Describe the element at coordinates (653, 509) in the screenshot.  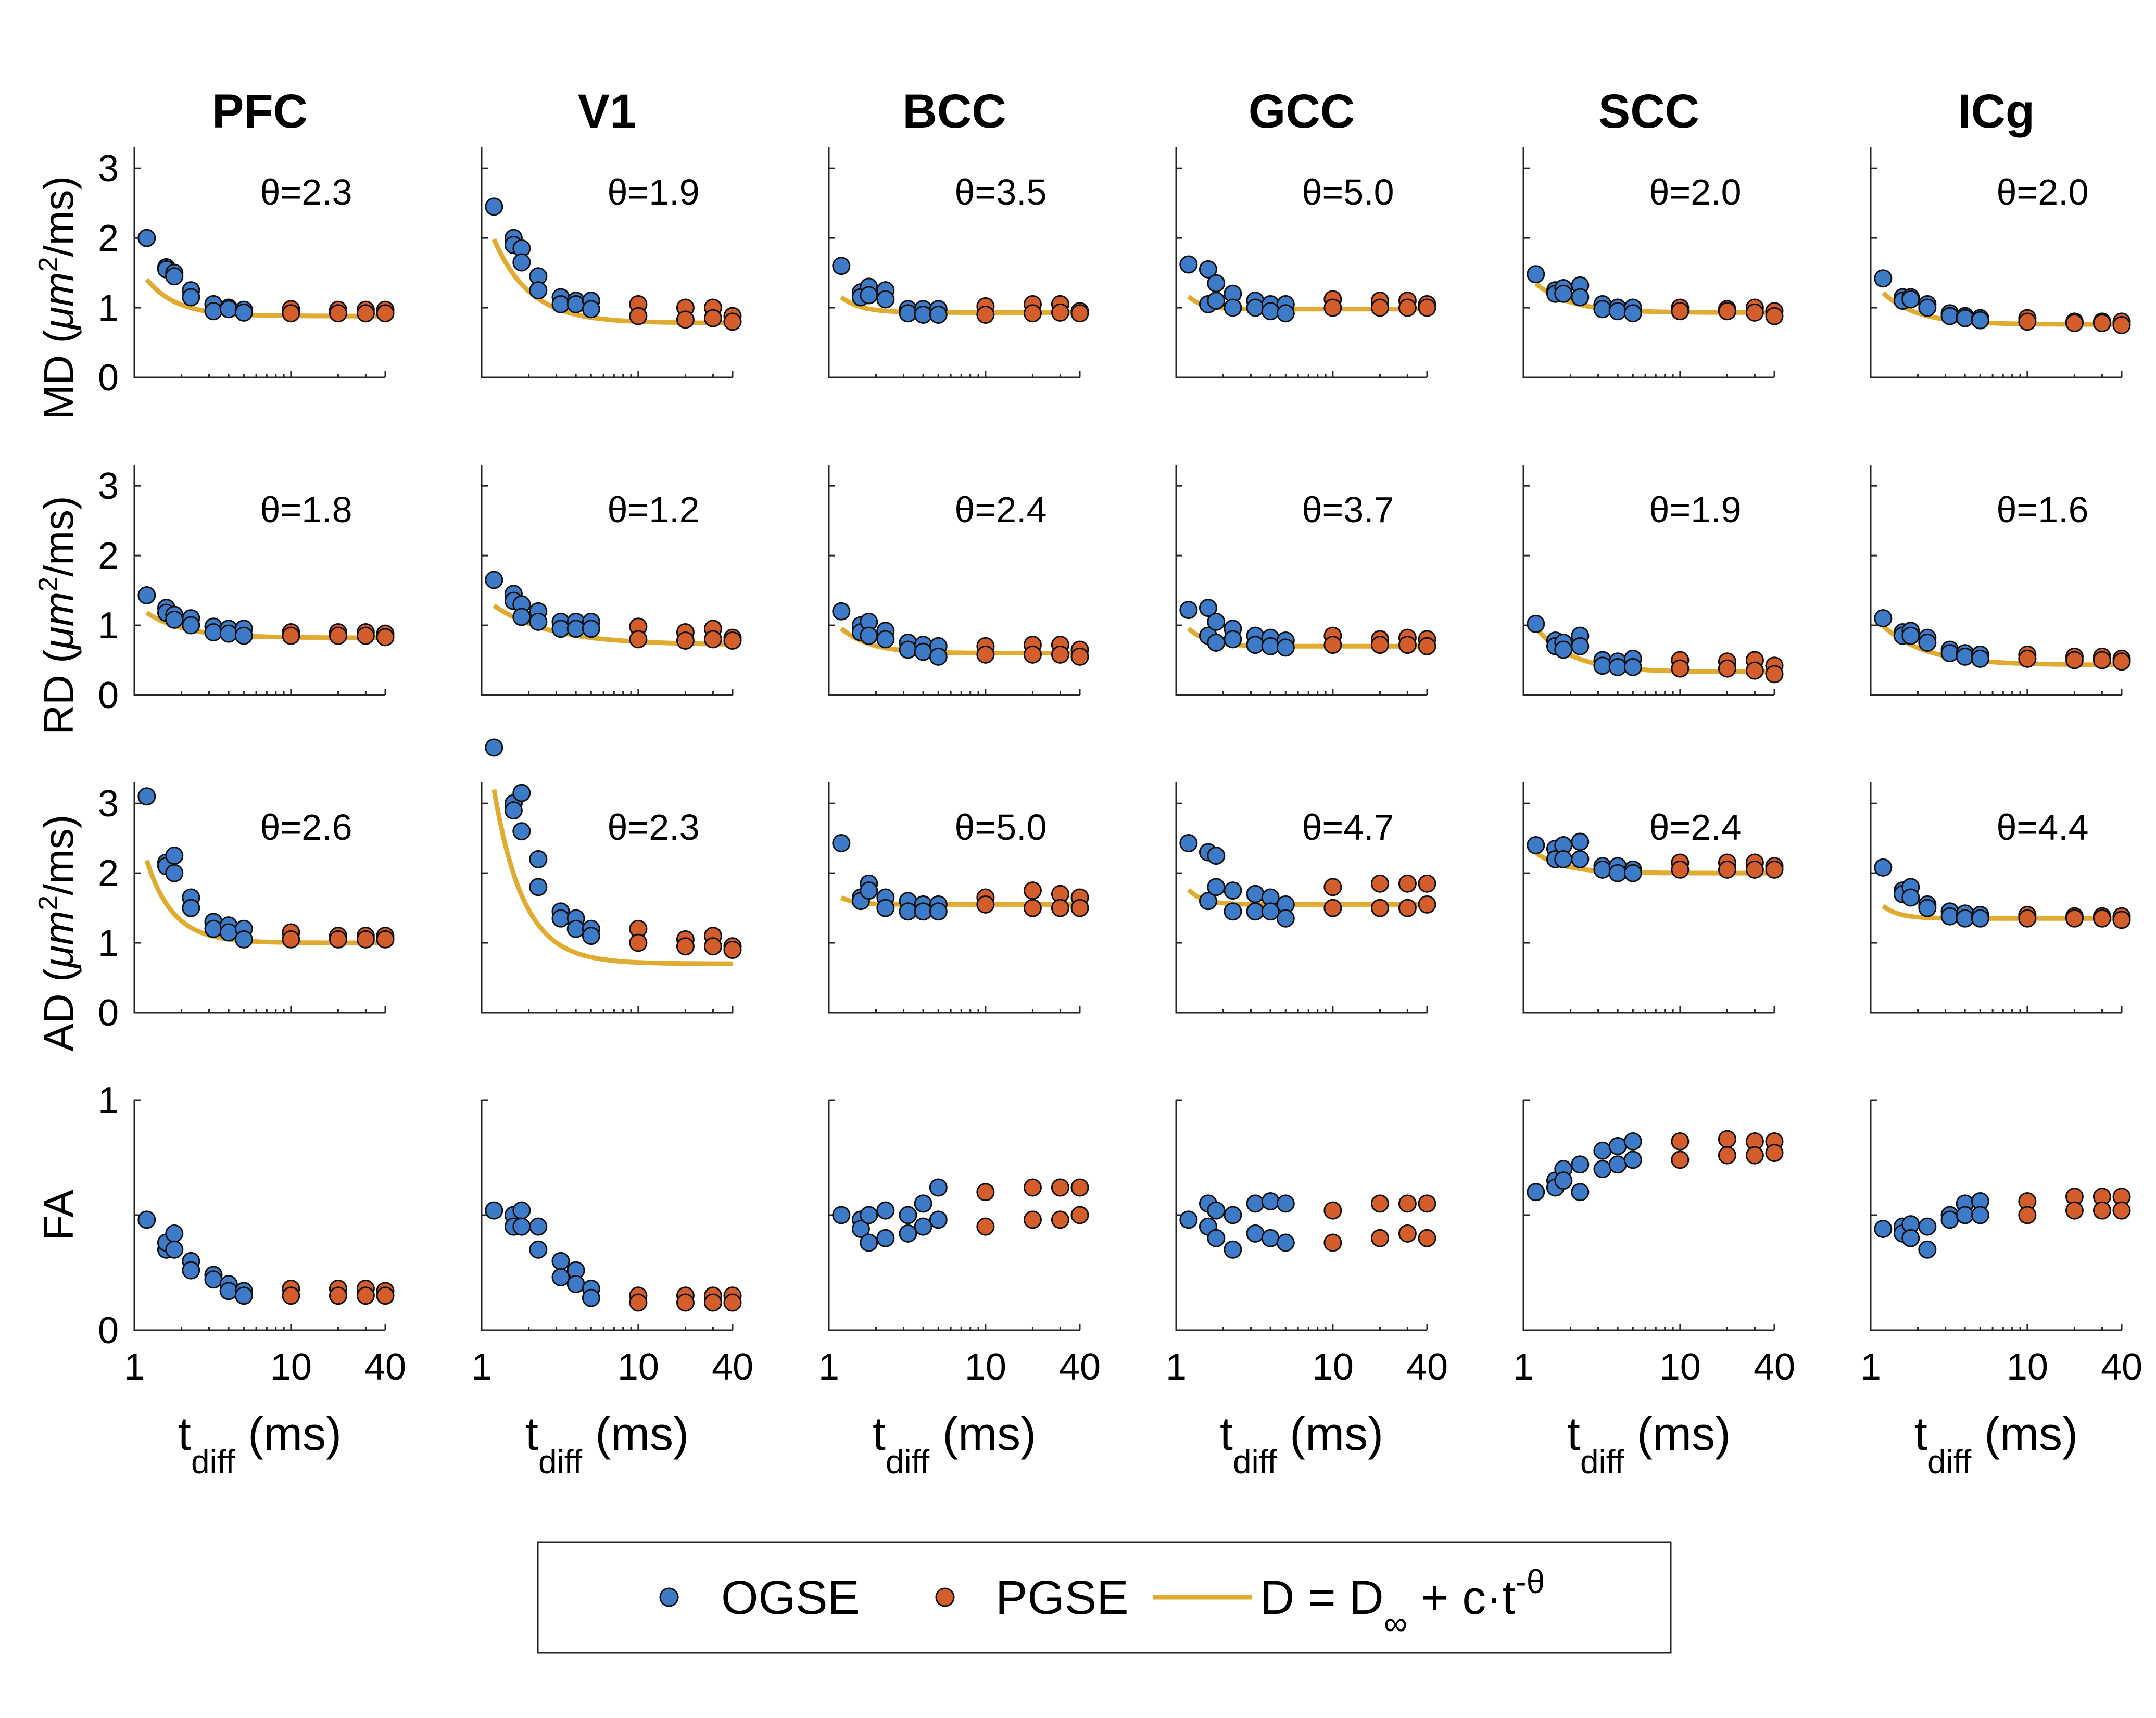
I see `theta-annotation: θ=1.2` at that location.